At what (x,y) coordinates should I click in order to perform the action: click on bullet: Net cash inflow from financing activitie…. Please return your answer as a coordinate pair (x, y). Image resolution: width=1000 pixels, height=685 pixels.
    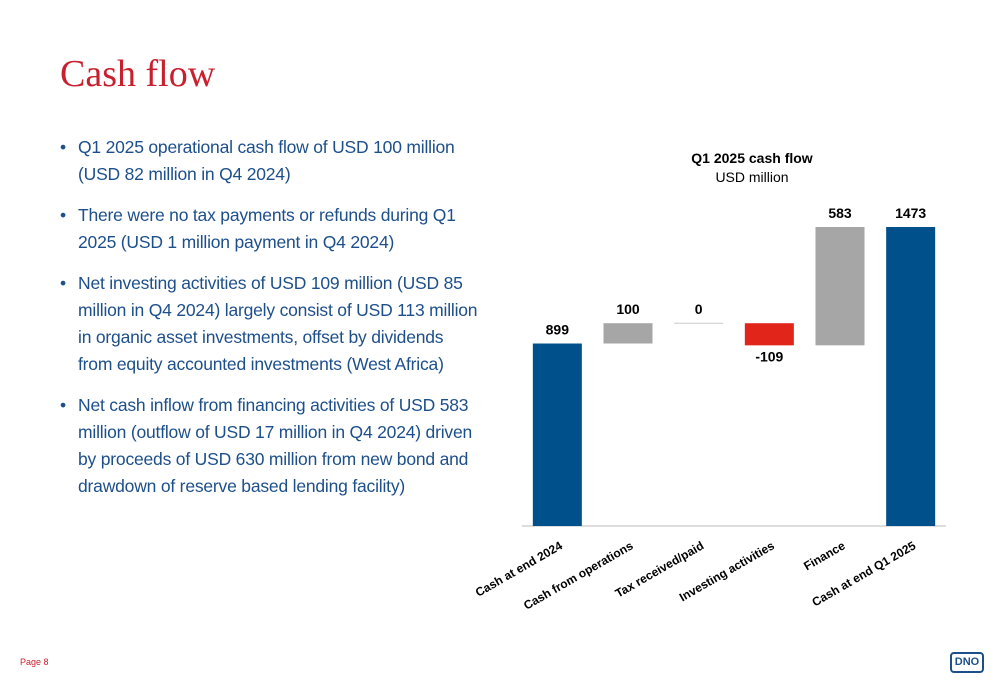
    Looking at the image, I should click on (270, 446).